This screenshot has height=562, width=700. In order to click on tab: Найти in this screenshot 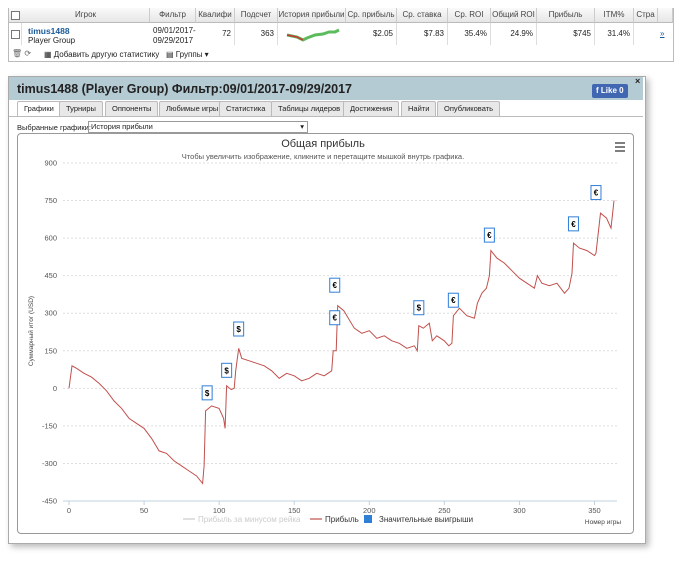, I will do `click(419, 108)`.